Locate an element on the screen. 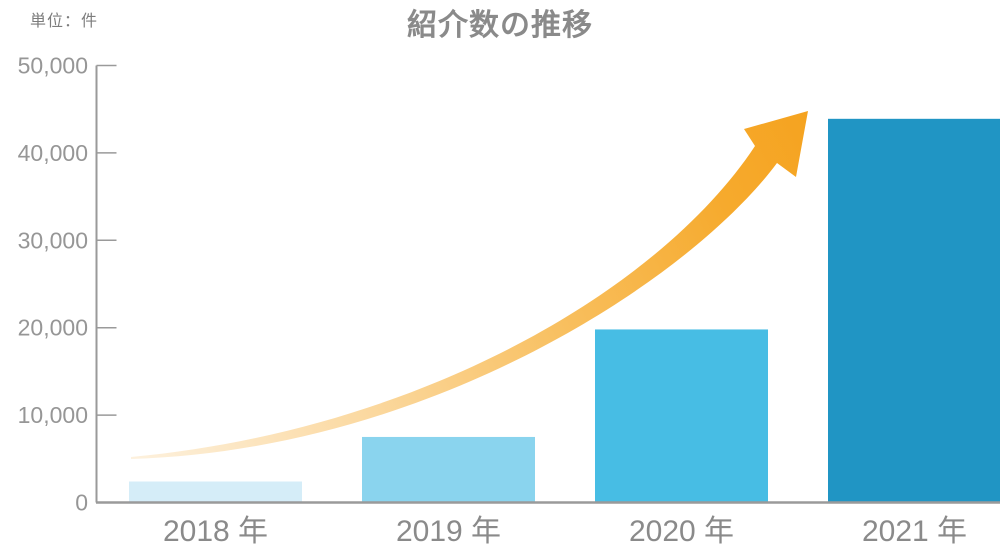 Image resolution: width=1000 pixels, height=553 pixels. y-tick-label: 40,000 is located at coordinates (53, 153).